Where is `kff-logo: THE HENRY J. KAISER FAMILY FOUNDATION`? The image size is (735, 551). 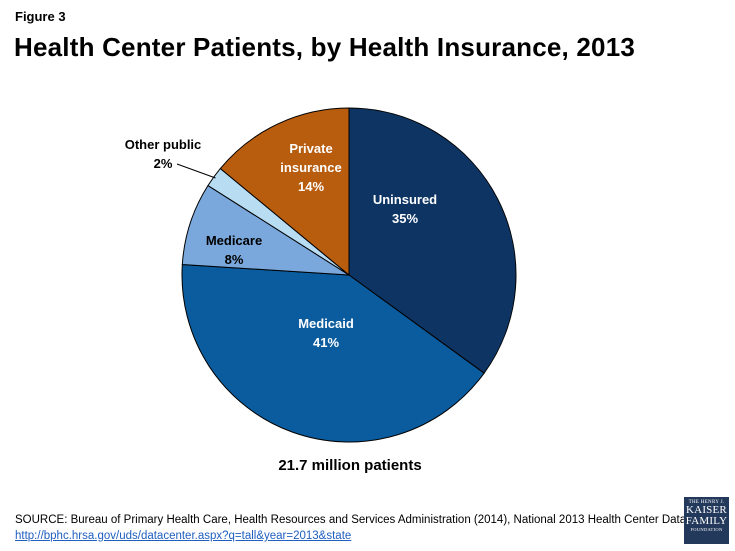
kff-logo: THE HENRY J. KAISER FAMILY FOUNDATION is located at coordinates (706, 520).